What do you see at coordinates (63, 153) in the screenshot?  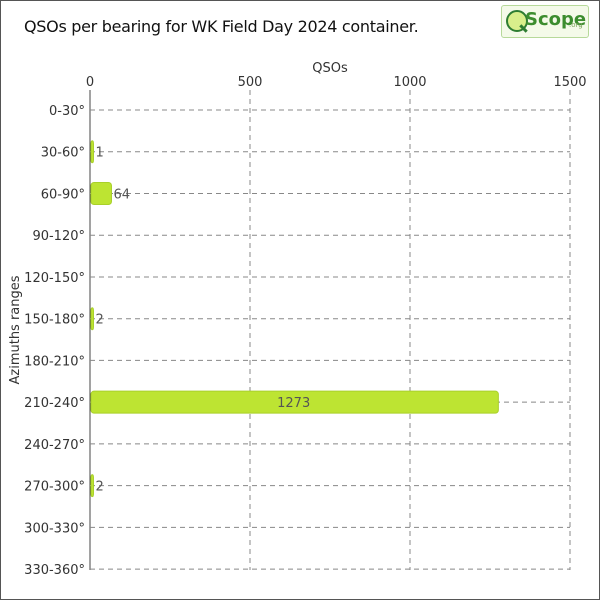 I see `category-label: 30-60°` at bounding box center [63, 153].